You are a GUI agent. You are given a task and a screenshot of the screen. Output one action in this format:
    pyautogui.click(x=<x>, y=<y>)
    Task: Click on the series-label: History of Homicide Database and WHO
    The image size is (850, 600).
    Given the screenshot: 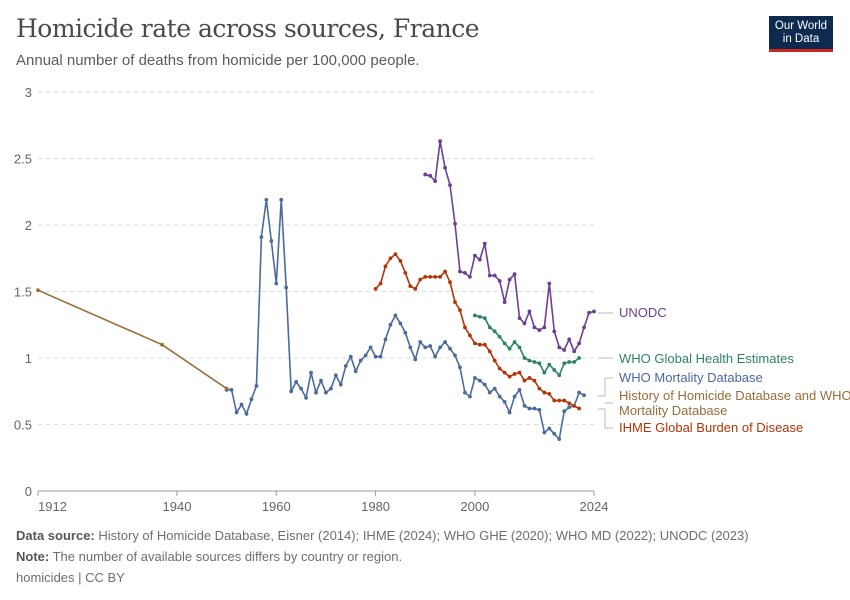 What is the action you would take?
    pyautogui.click(x=734, y=395)
    